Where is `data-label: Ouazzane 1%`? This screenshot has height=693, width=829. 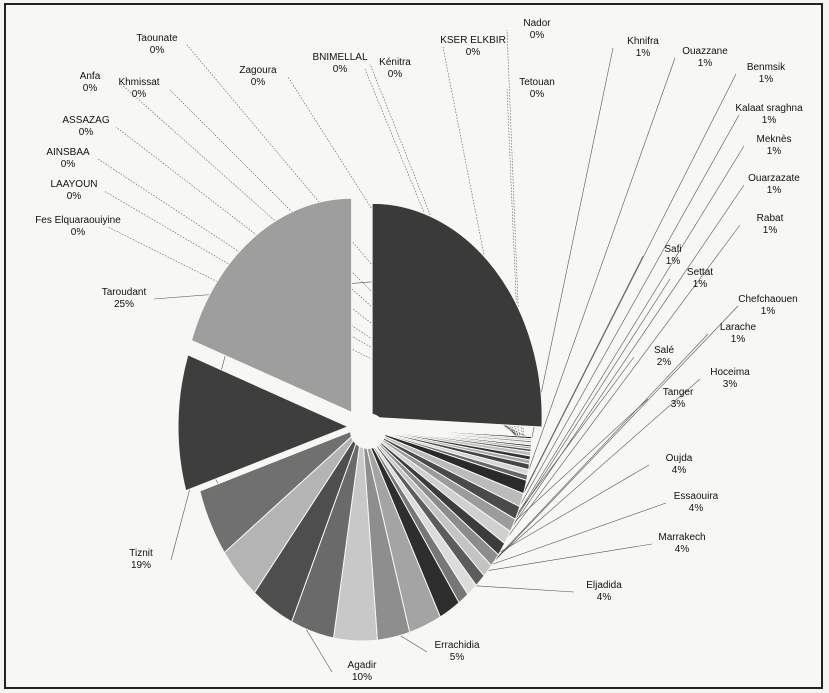
data-label: Ouazzane 1% is located at coordinates (705, 57).